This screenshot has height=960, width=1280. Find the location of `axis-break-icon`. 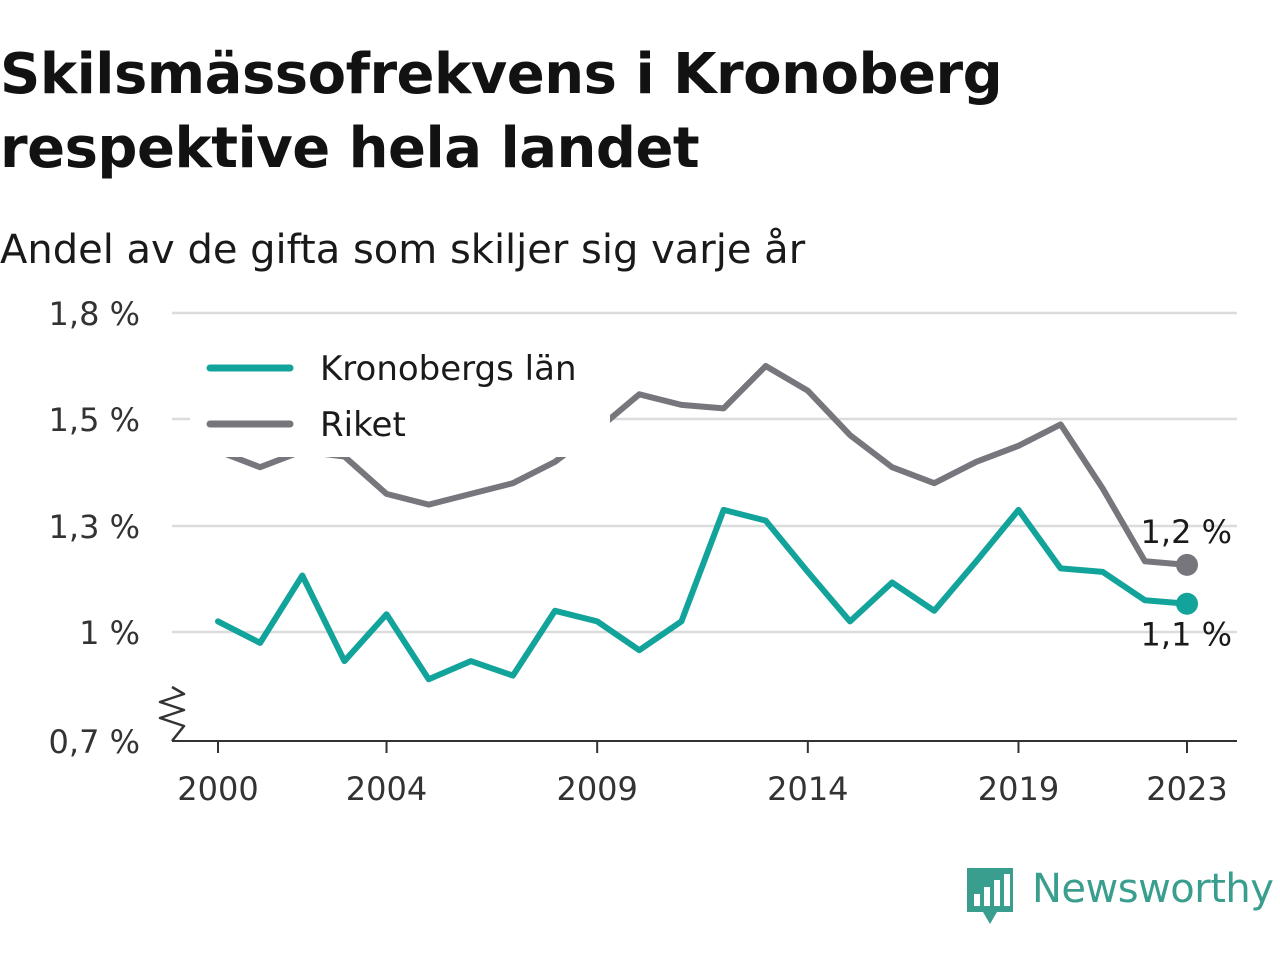

axis-break-icon is located at coordinates (172, 713).